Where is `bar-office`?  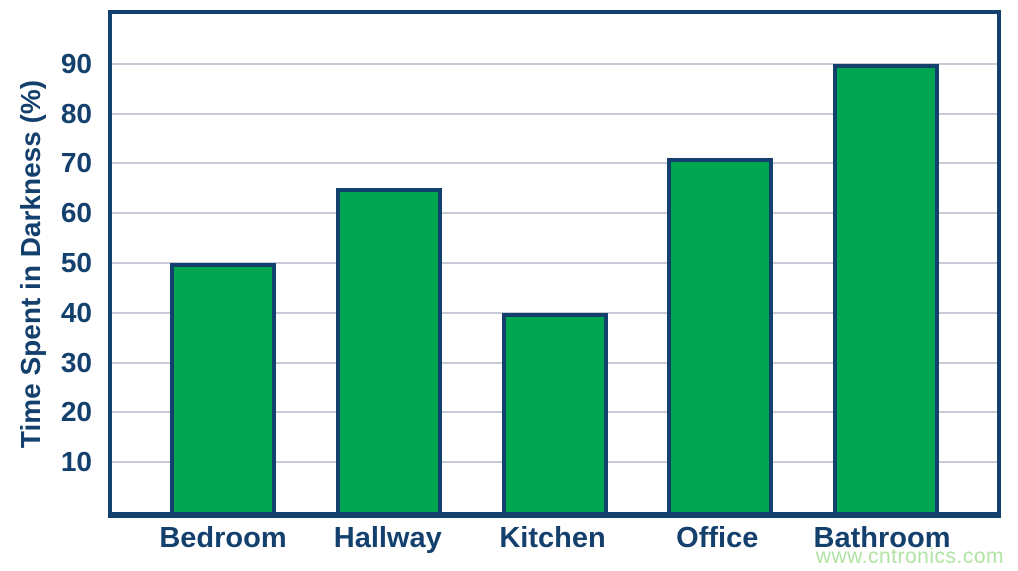 bar-office is located at coordinates (720, 335).